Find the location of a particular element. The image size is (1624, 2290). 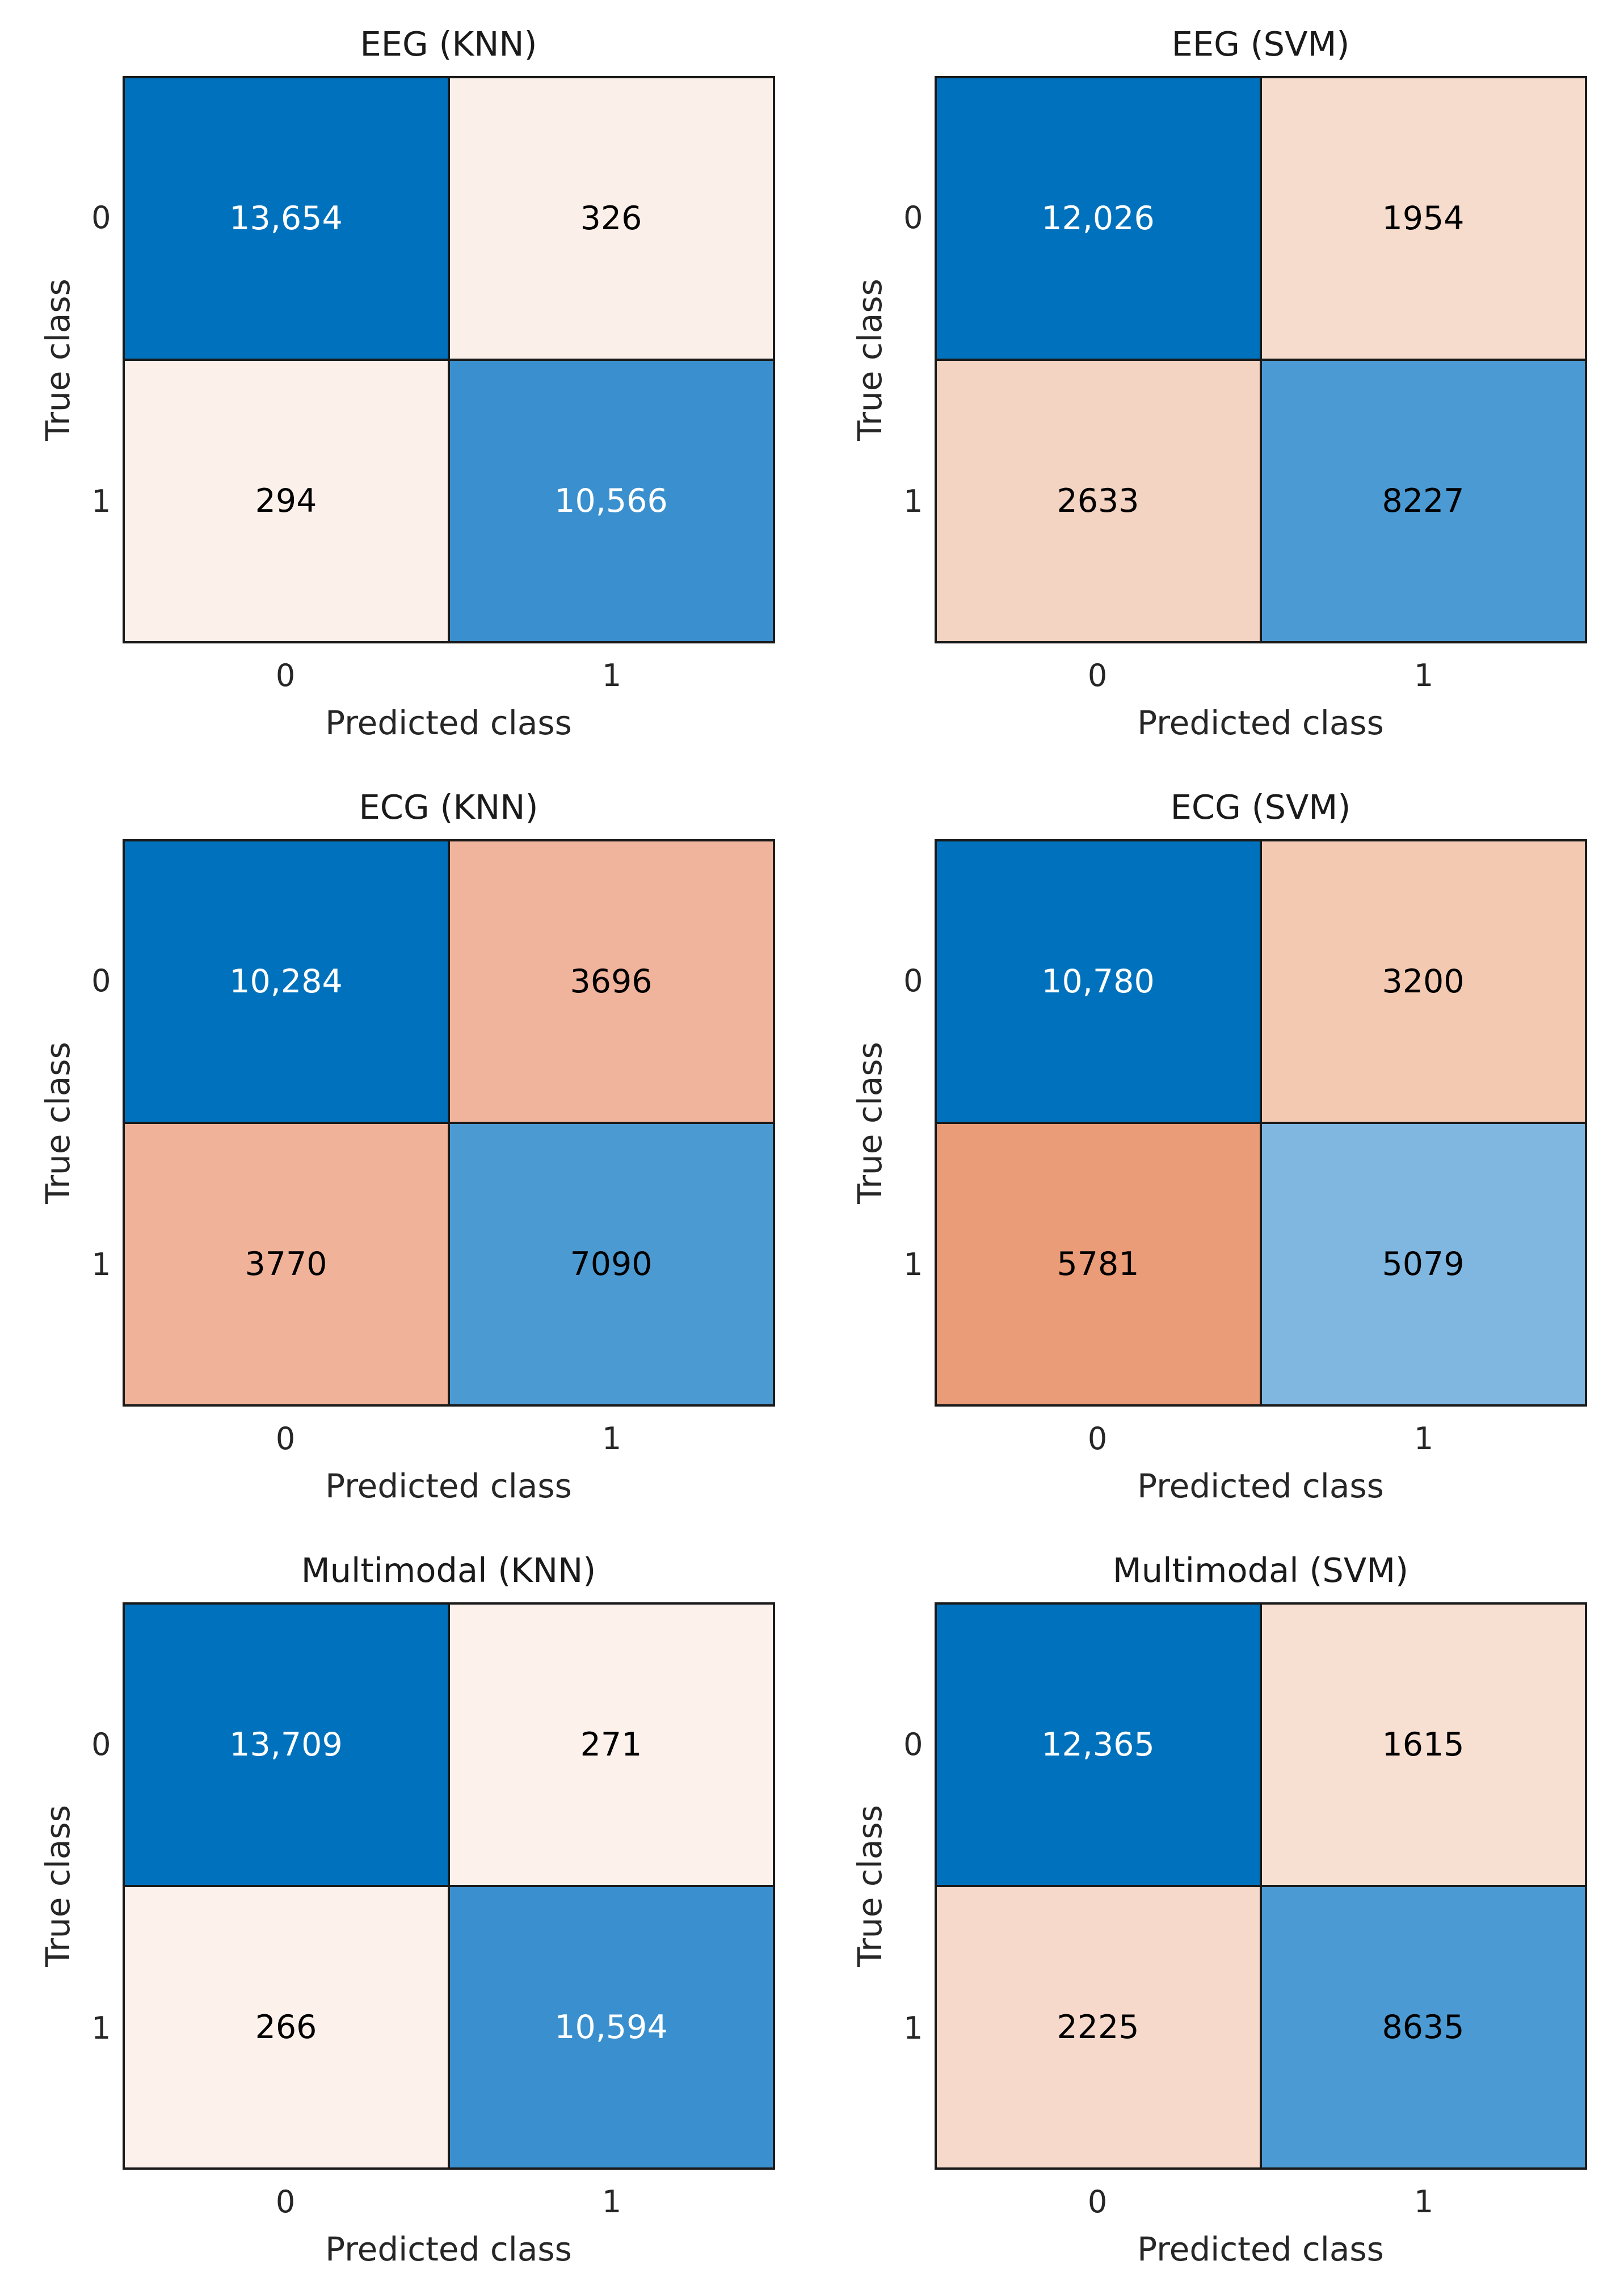

cell-true1-pred0: 294 is located at coordinates (286, 500).